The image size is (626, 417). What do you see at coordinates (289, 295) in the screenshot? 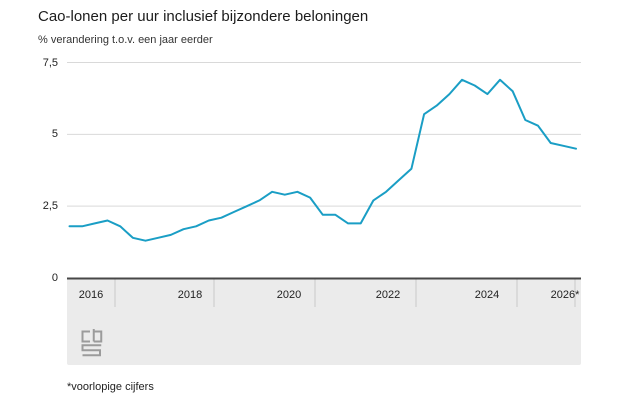
I see `x-tick-label: 2020` at bounding box center [289, 295].